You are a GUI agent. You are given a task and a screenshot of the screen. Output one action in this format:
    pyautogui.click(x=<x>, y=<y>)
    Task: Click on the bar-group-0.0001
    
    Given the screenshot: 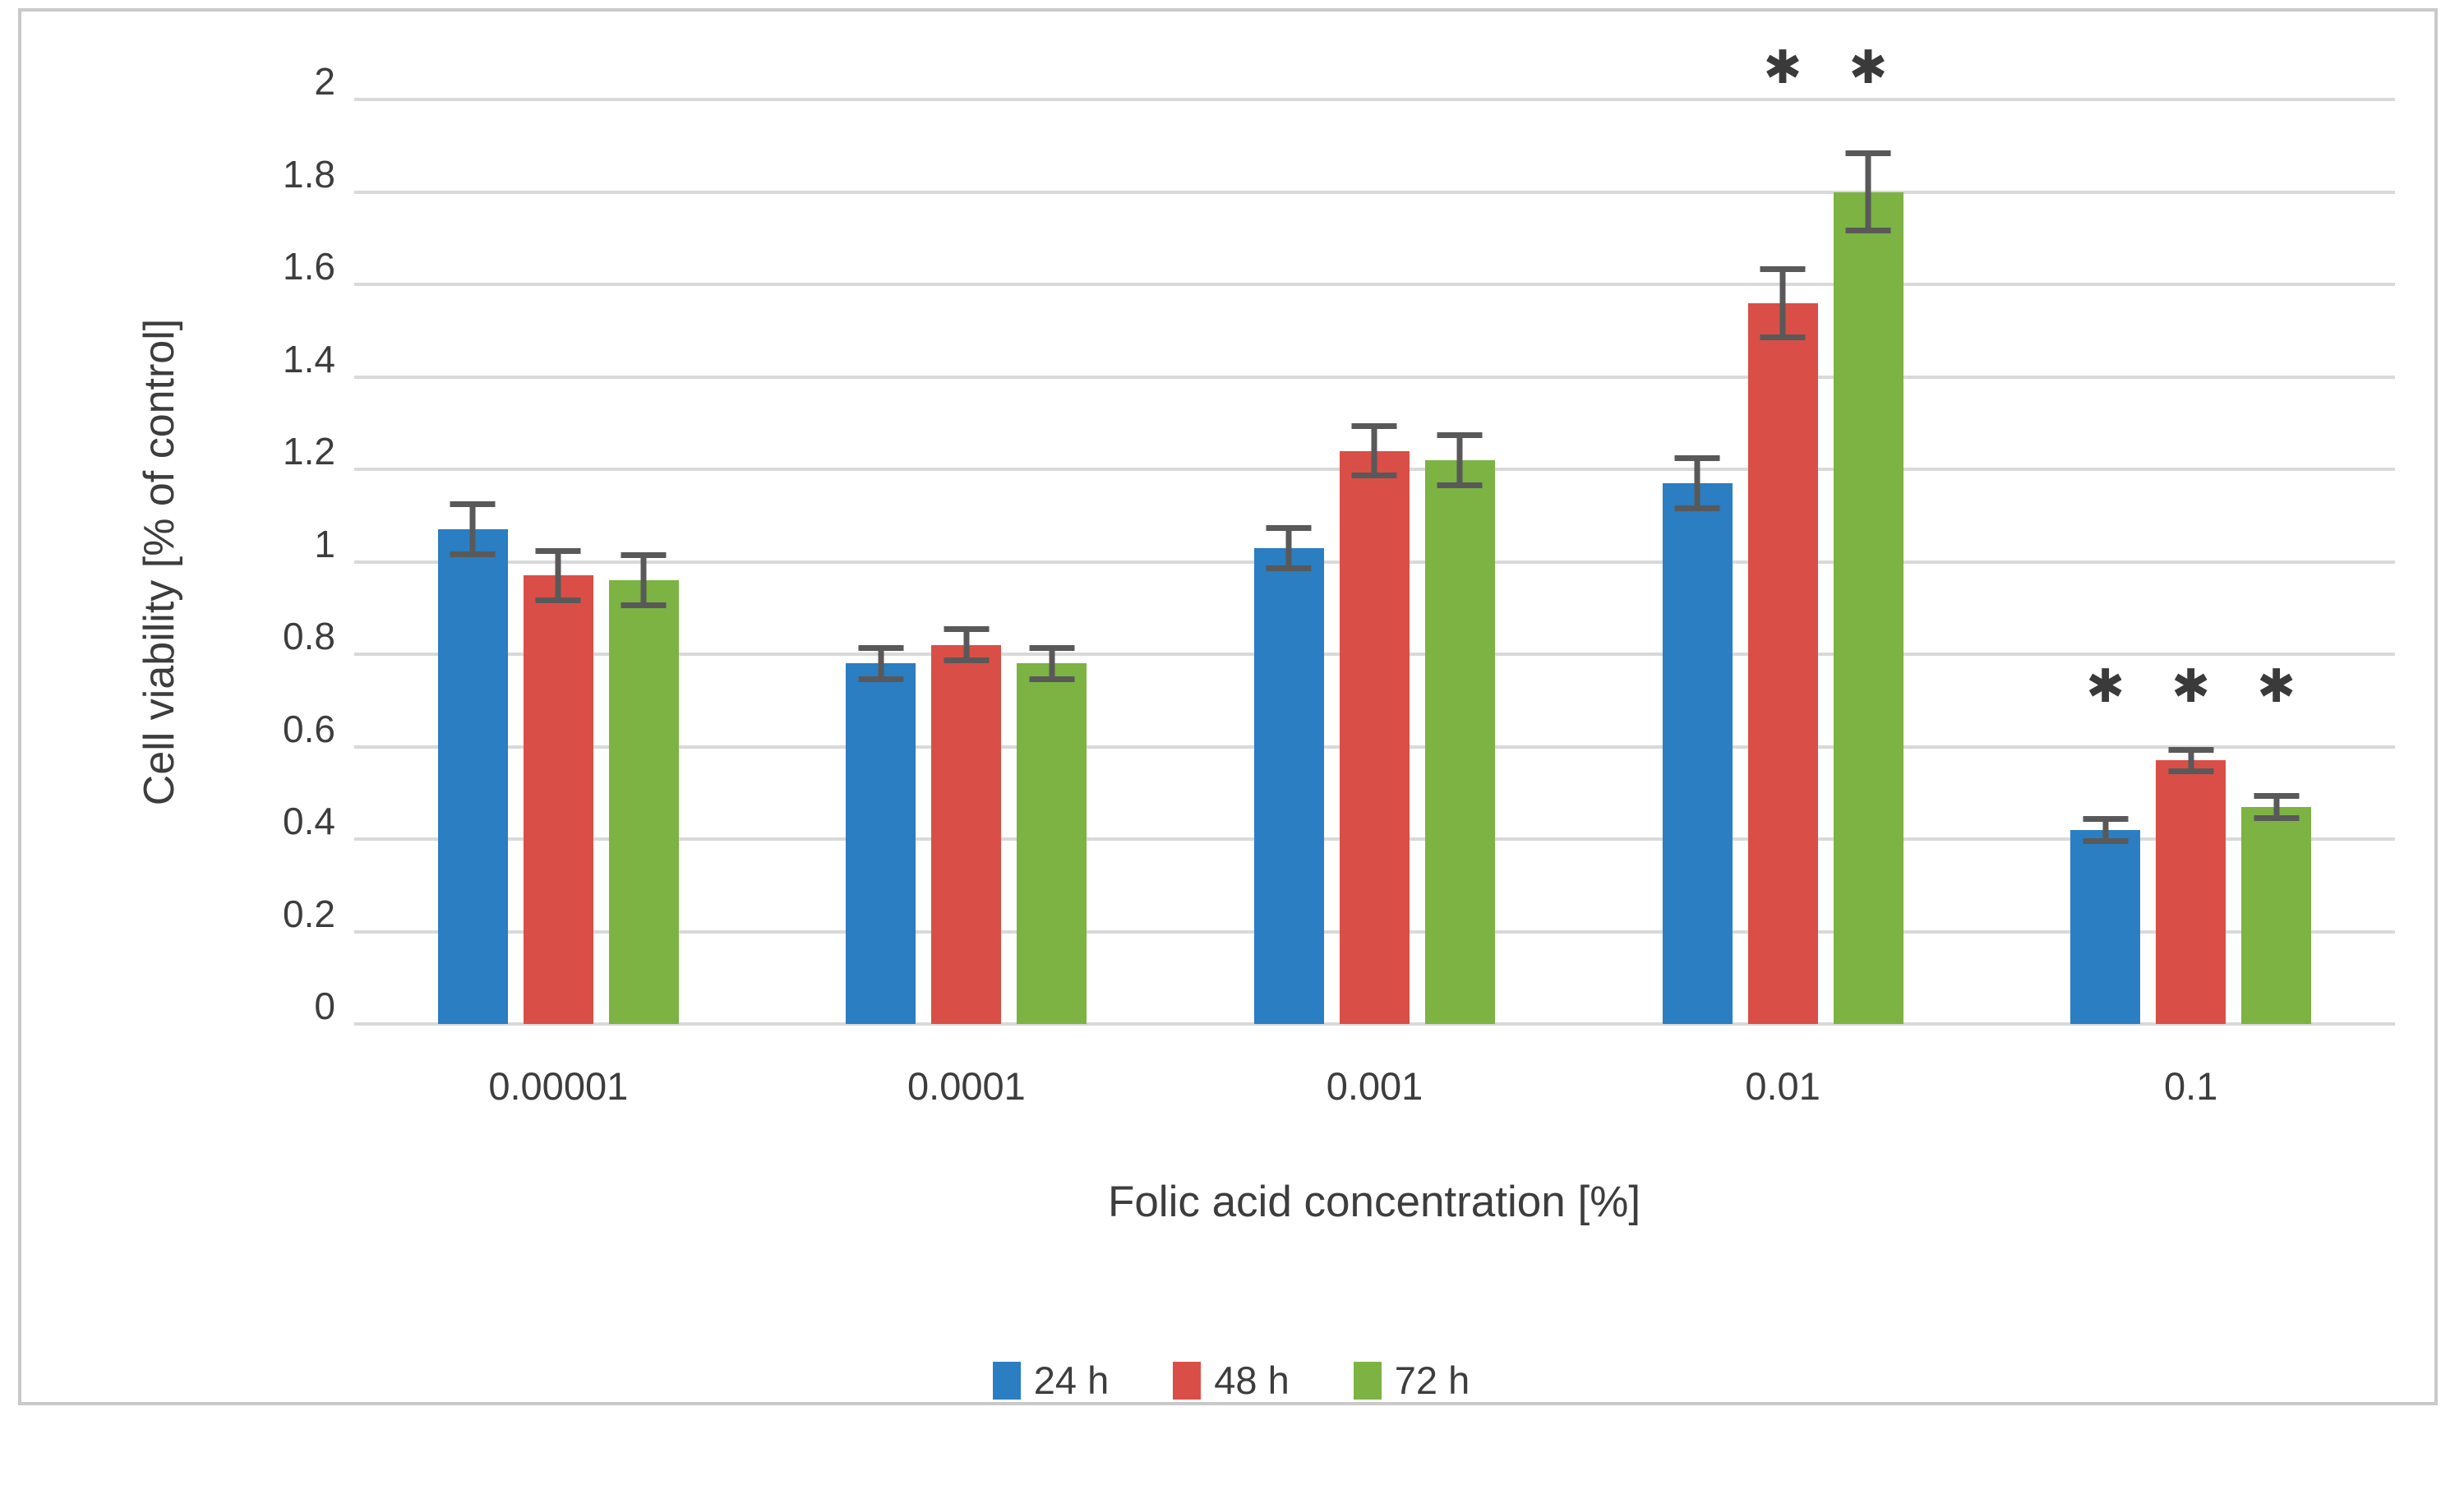 What is the action you would take?
    pyautogui.click(x=967, y=561)
    